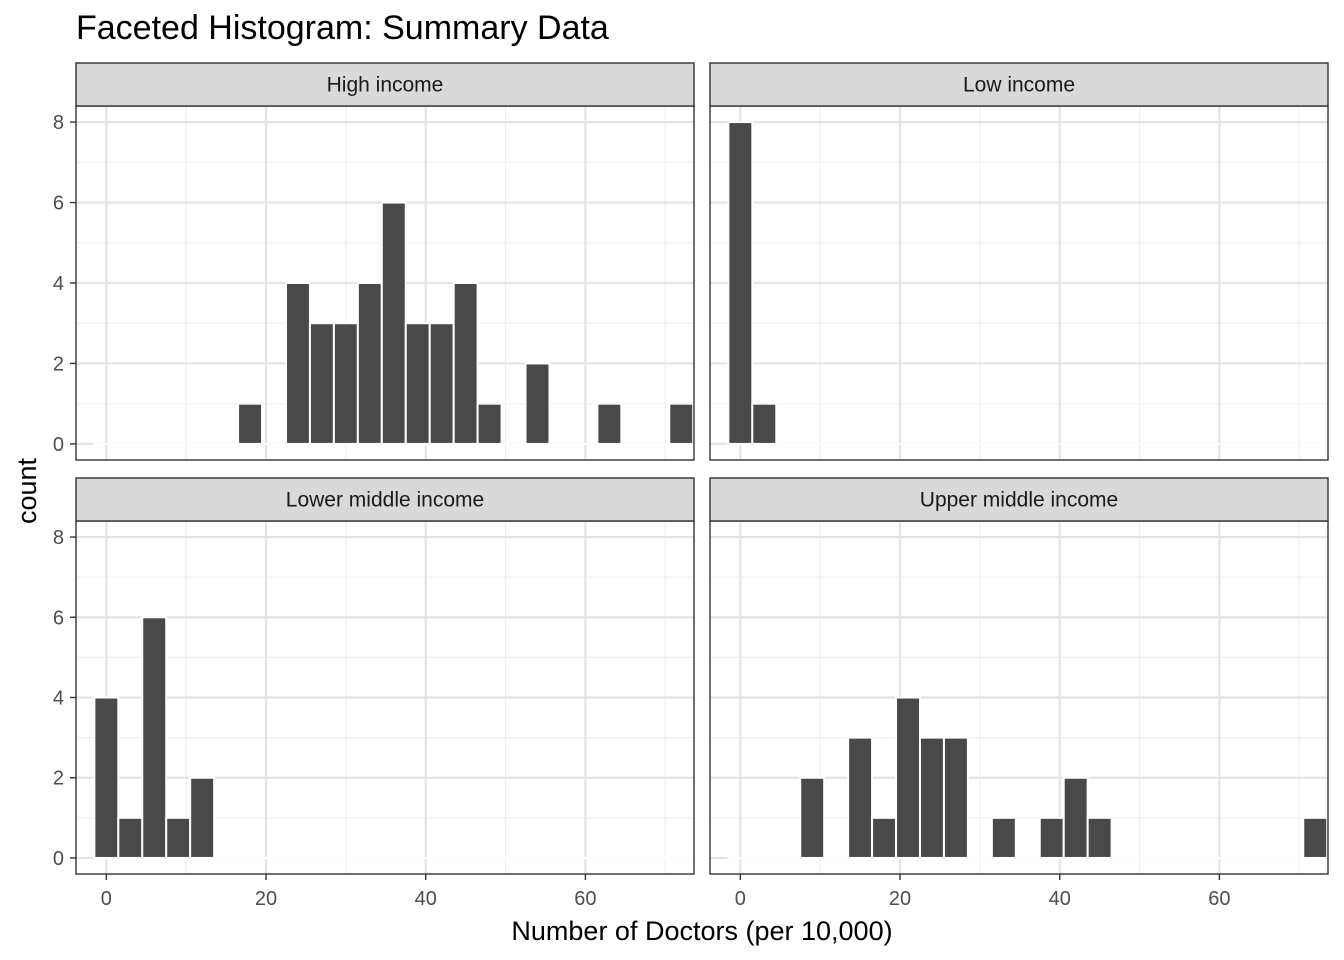 The image size is (1344, 960). I want to click on facet-strip-label: Upper middle income, so click(1019, 500).